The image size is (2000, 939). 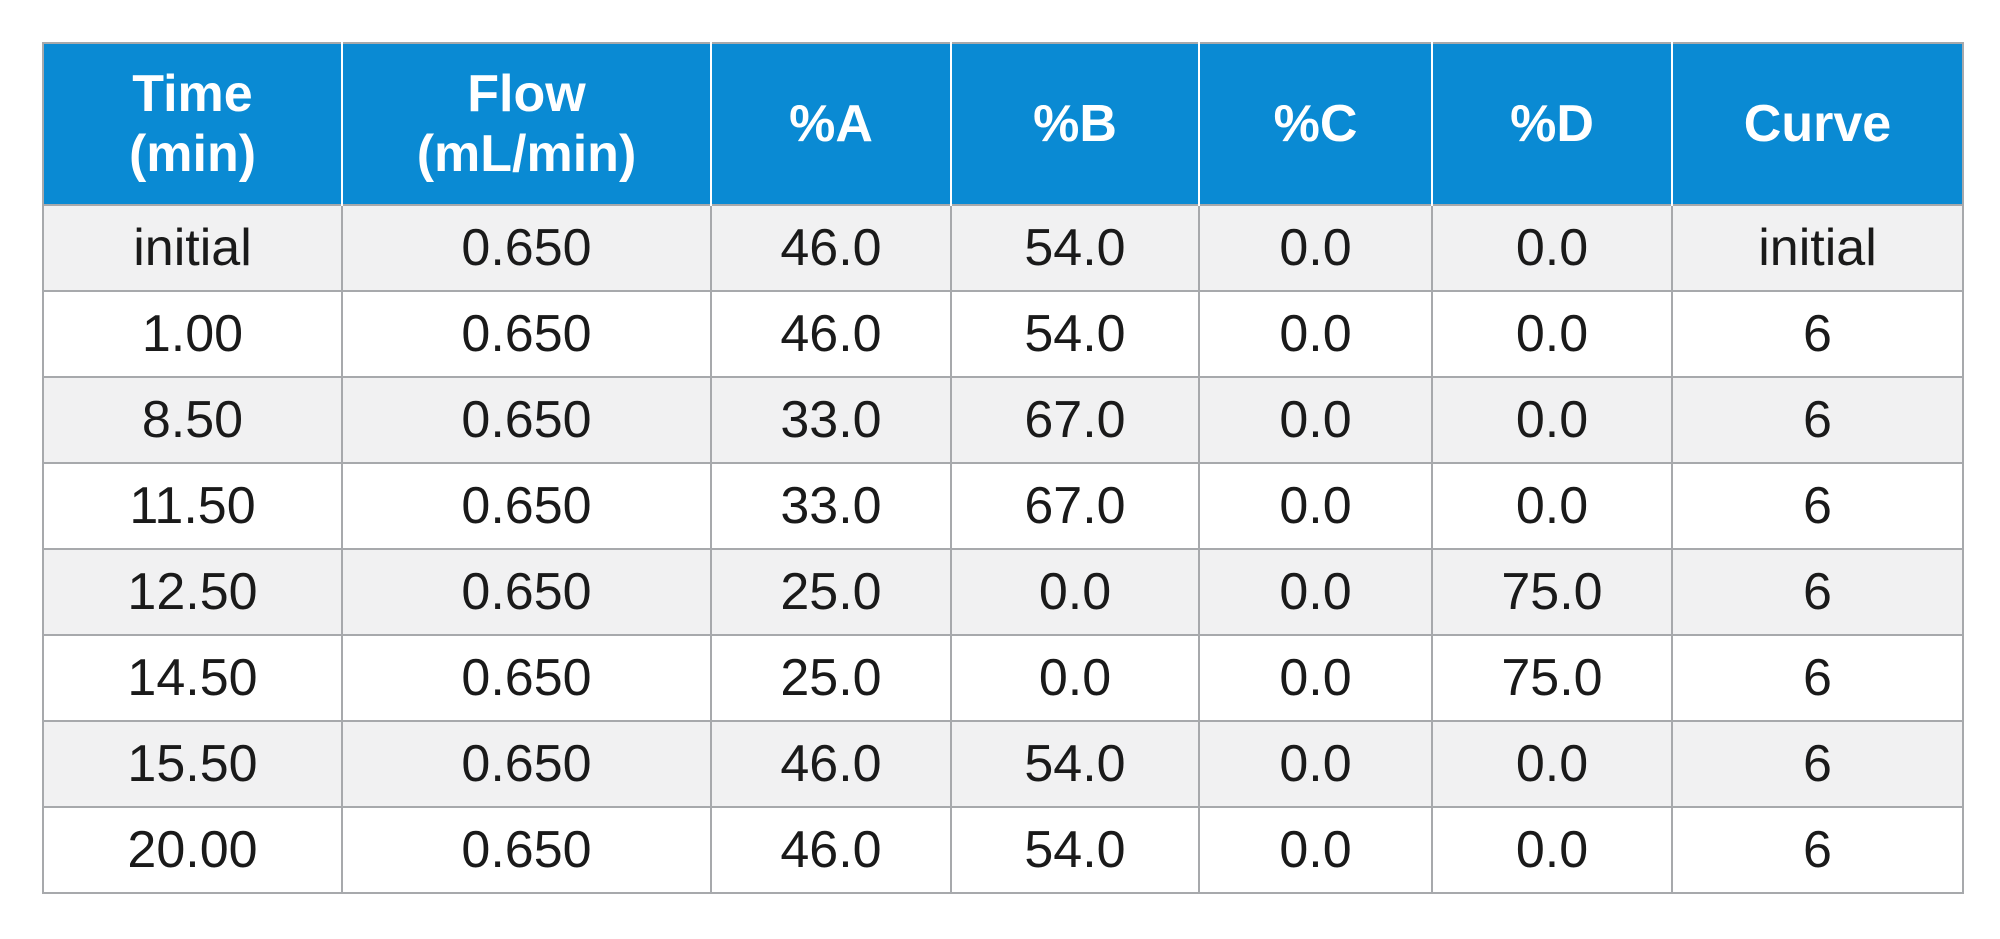 What do you see at coordinates (526, 124) in the screenshot?
I see `header-flow: Flow (mL/min)` at bounding box center [526, 124].